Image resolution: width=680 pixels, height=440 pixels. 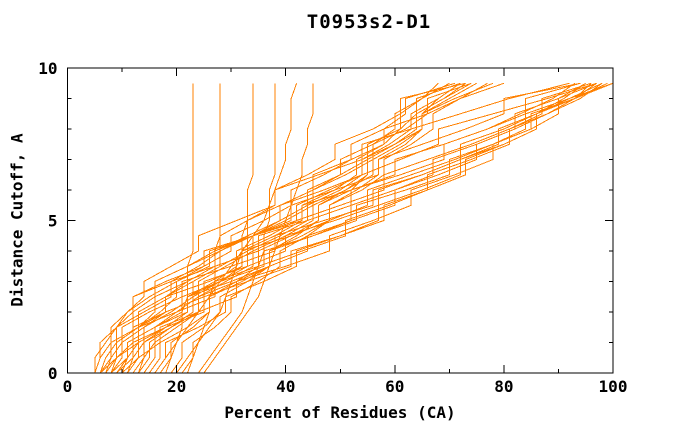 What do you see at coordinates (176, 386) in the screenshot?
I see `x-tick-label: 20` at bounding box center [176, 386].